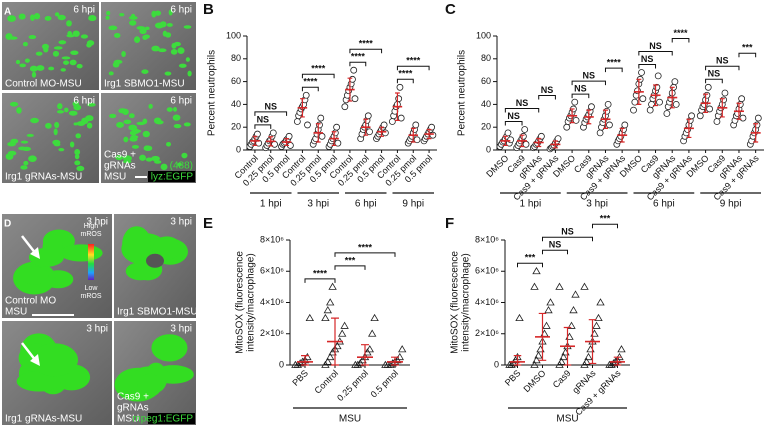 Image resolution: width=768 pixels, height=426 pixels. I want to click on y-tick-label: 60, so click(486, 81).